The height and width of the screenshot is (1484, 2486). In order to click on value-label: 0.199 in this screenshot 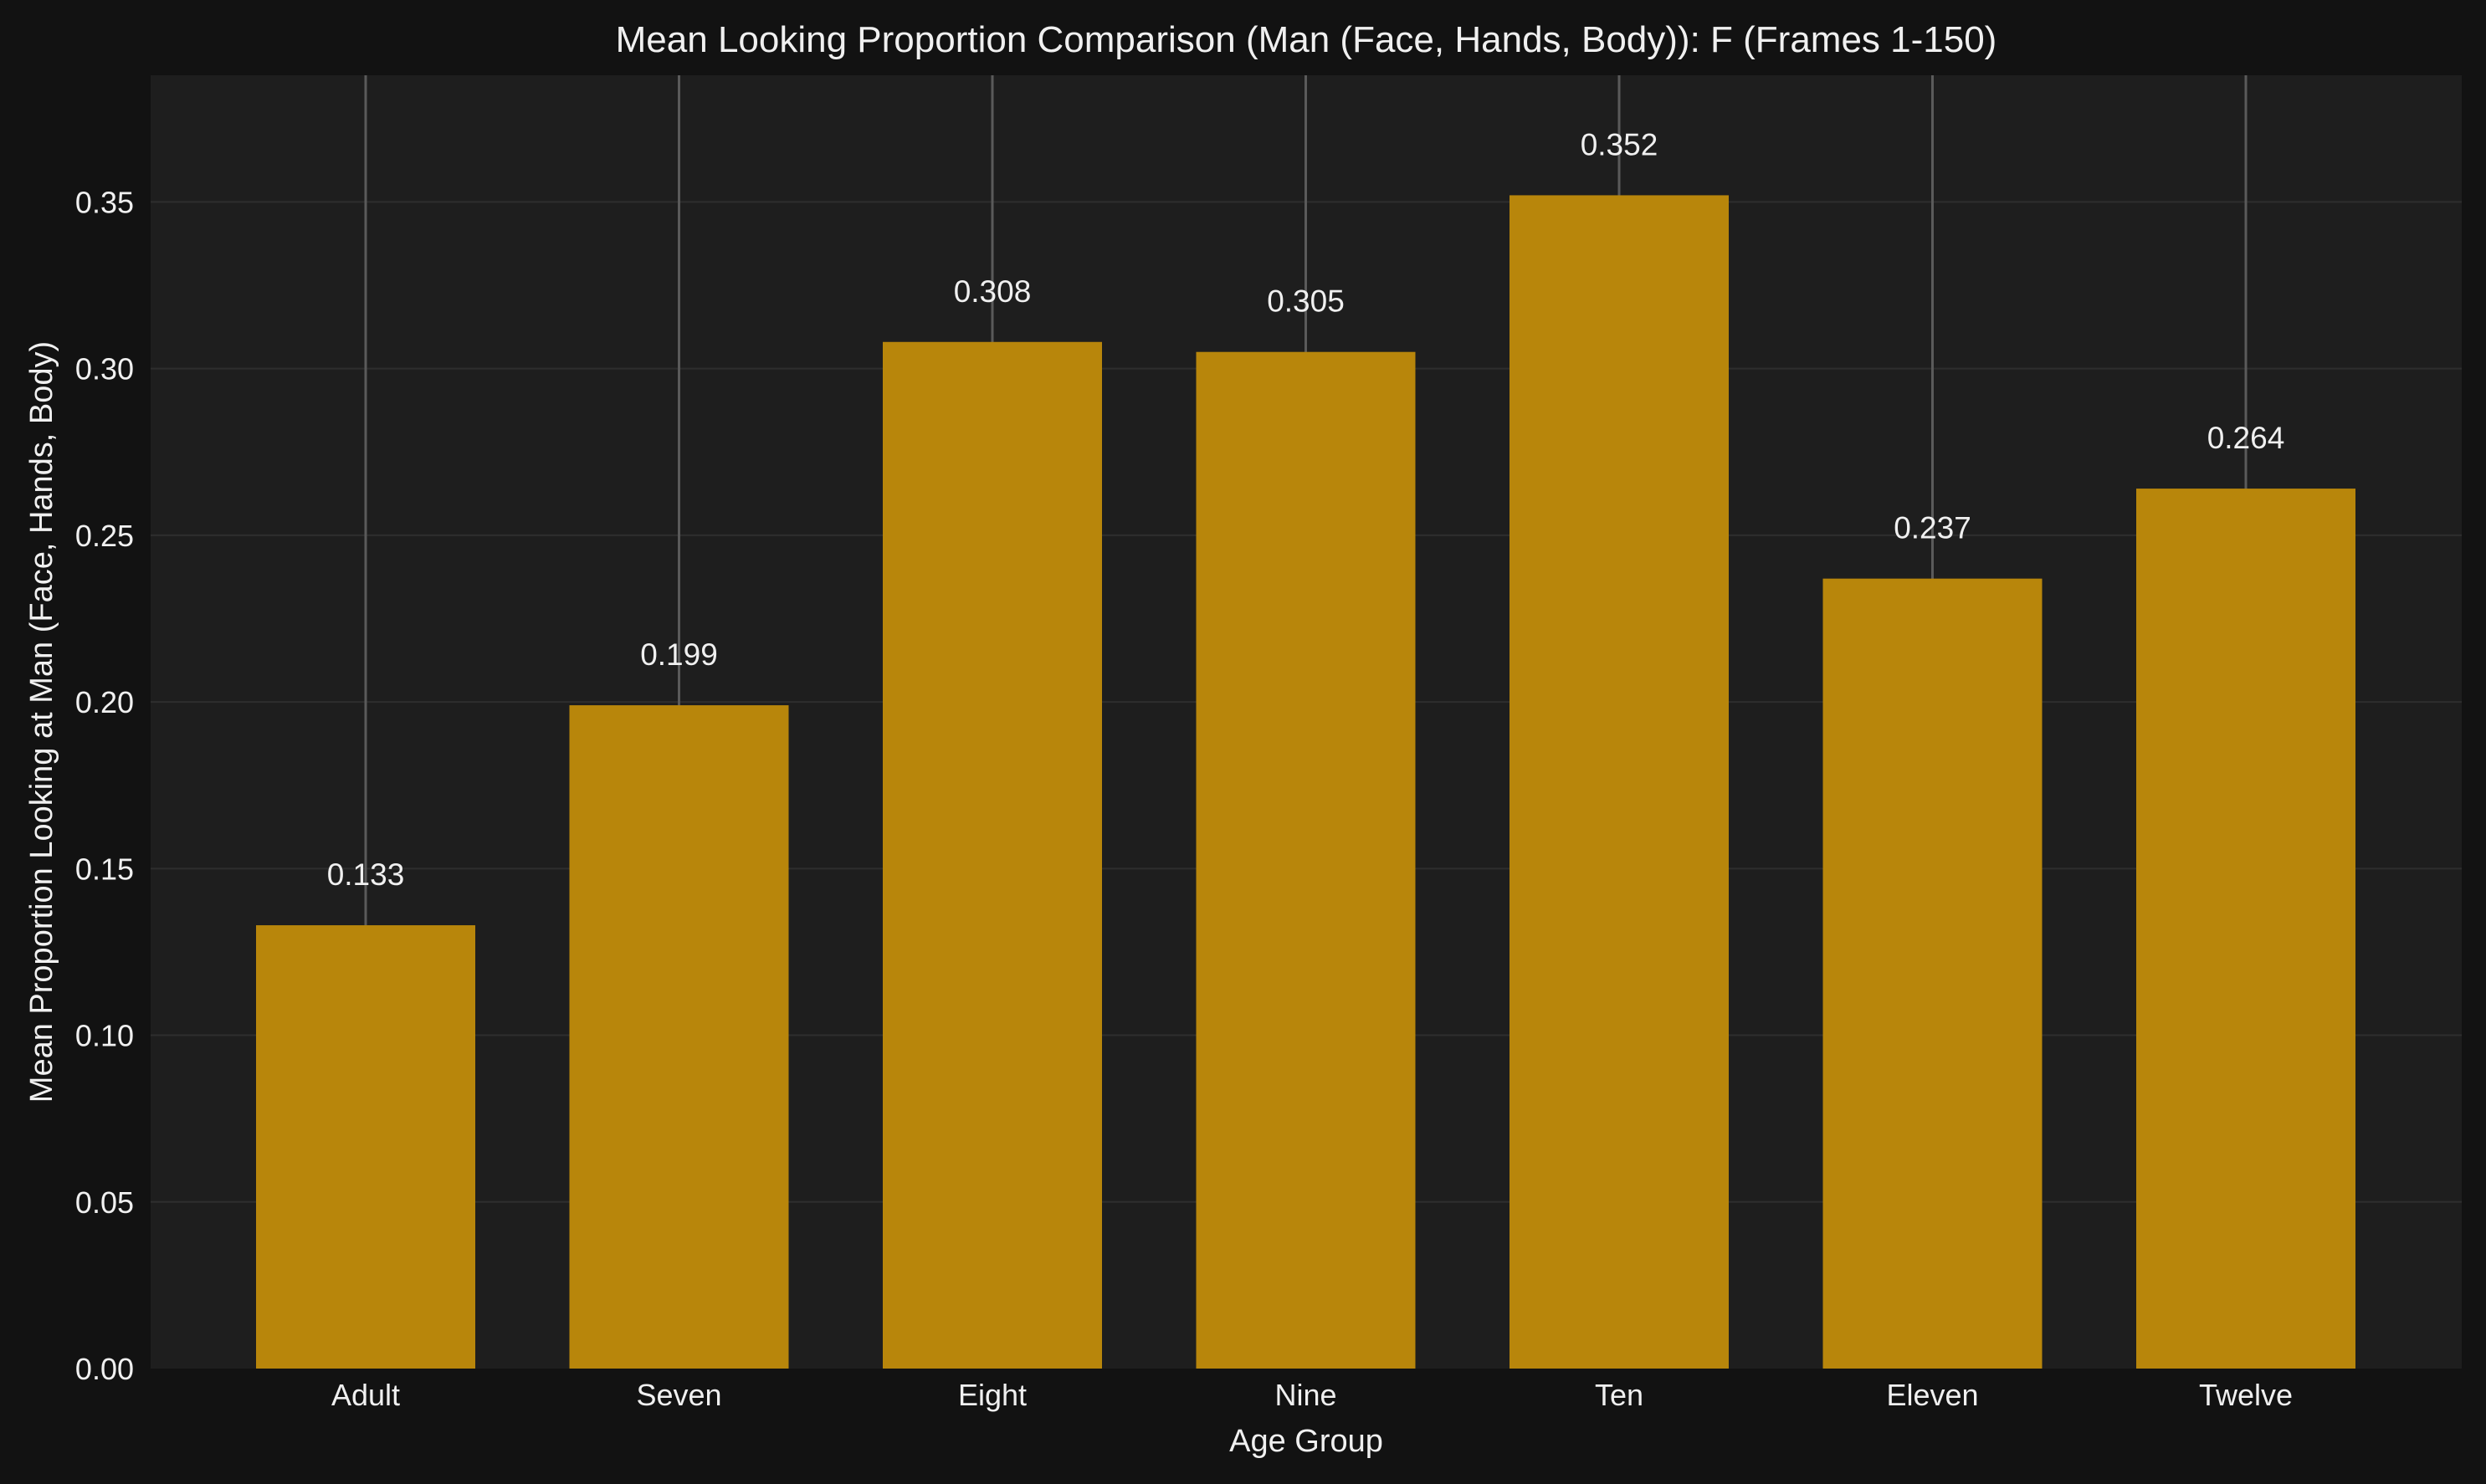, I will do `click(679, 654)`.